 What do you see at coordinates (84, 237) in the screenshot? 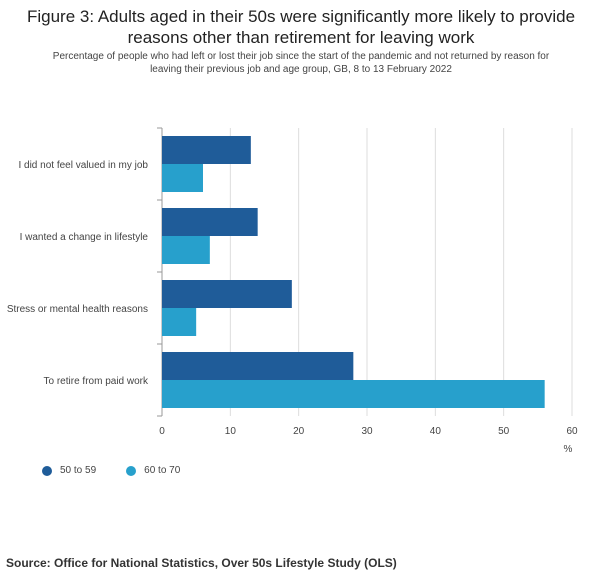
I see `category-label-1: I wanted a change in lifestyle` at bounding box center [84, 237].